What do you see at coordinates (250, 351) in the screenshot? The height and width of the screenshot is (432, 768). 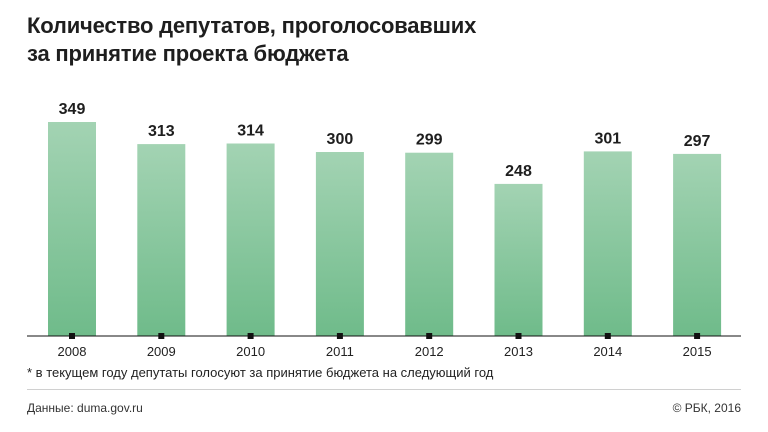 I see `tick-label-2010: 2010` at bounding box center [250, 351].